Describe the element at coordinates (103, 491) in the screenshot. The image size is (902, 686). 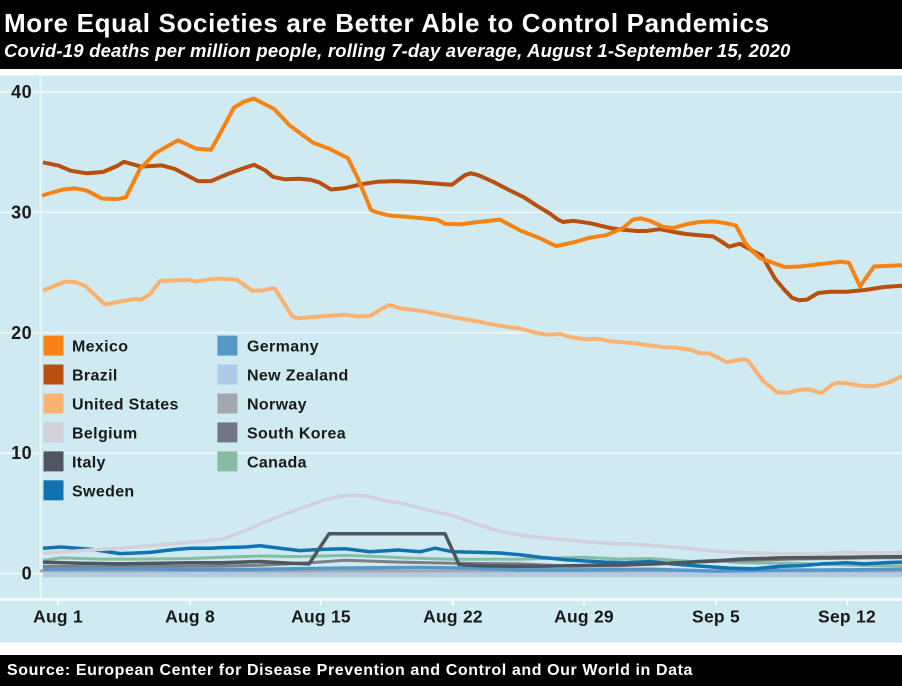
I see `svg-text: Sweden` at that location.